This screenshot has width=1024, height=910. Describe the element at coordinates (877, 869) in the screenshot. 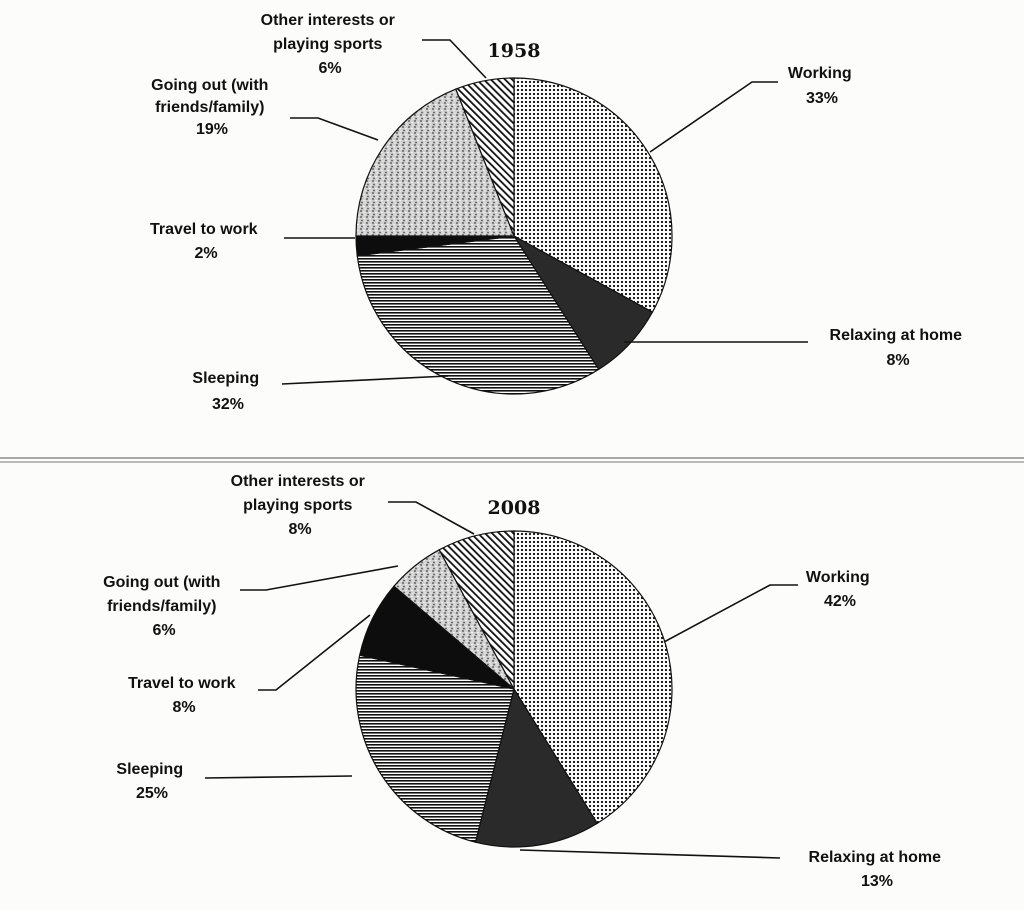

I see `label-relaxing: Relaxing at home 13%` at that location.